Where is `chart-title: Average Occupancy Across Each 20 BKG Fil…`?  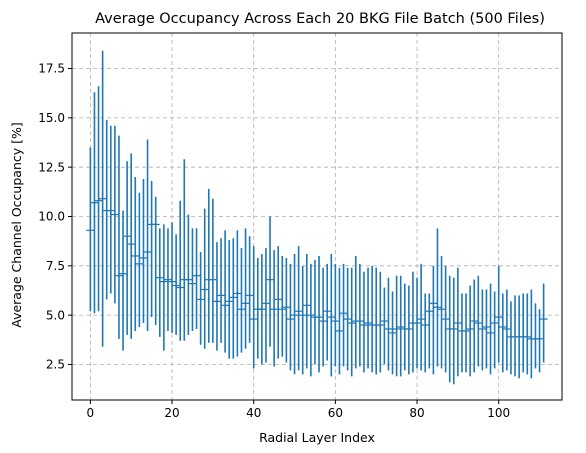 chart-title: Average Occupancy Across Each 20 BKG Fil… is located at coordinates (320, 19).